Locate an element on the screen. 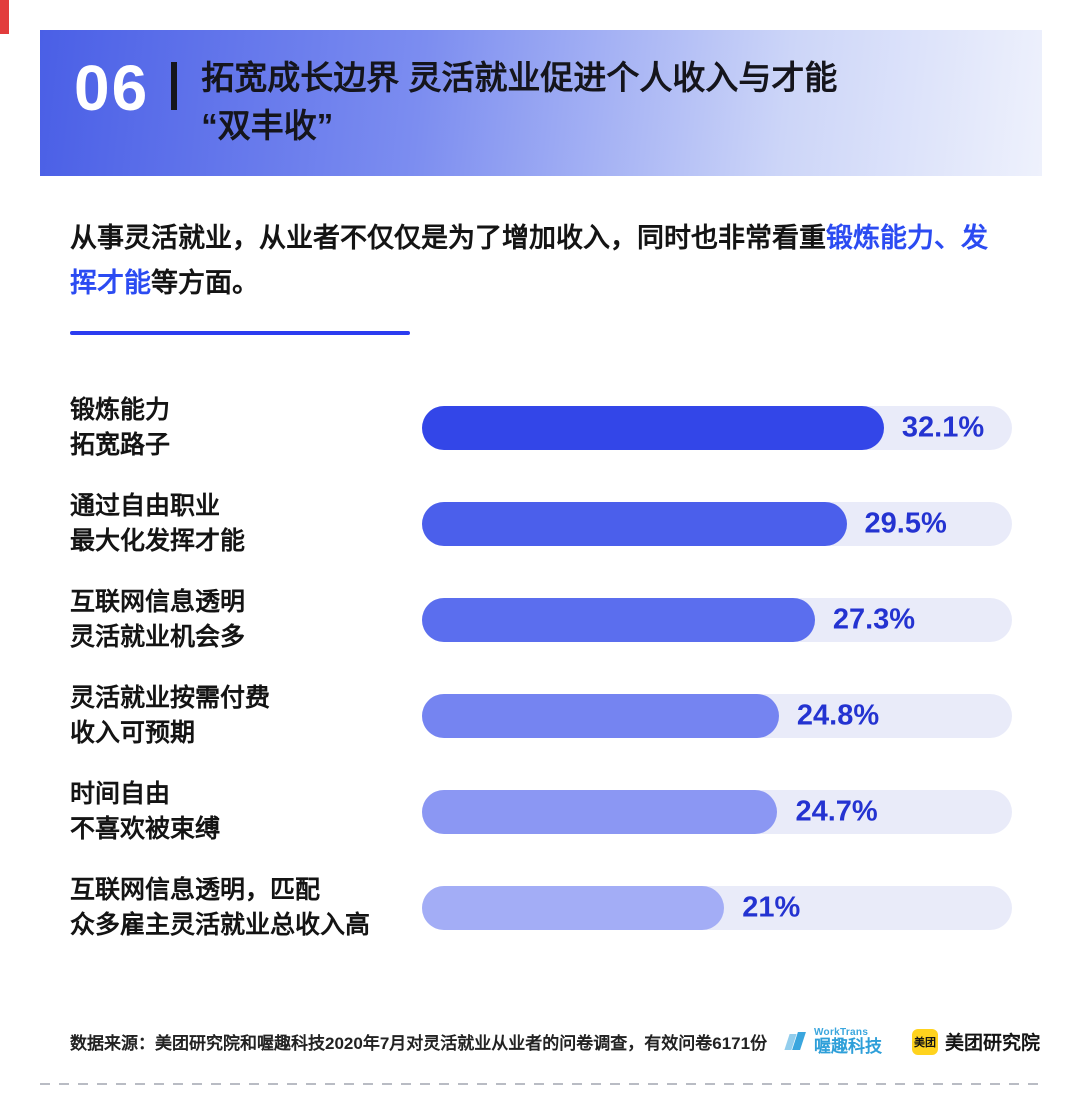 Image resolution: width=1080 pixels, height=1103 pixels. section-title-line1: 拓宽成长边界 灵活就业促进个人收入与才能 is located at coordinates (519, 77).